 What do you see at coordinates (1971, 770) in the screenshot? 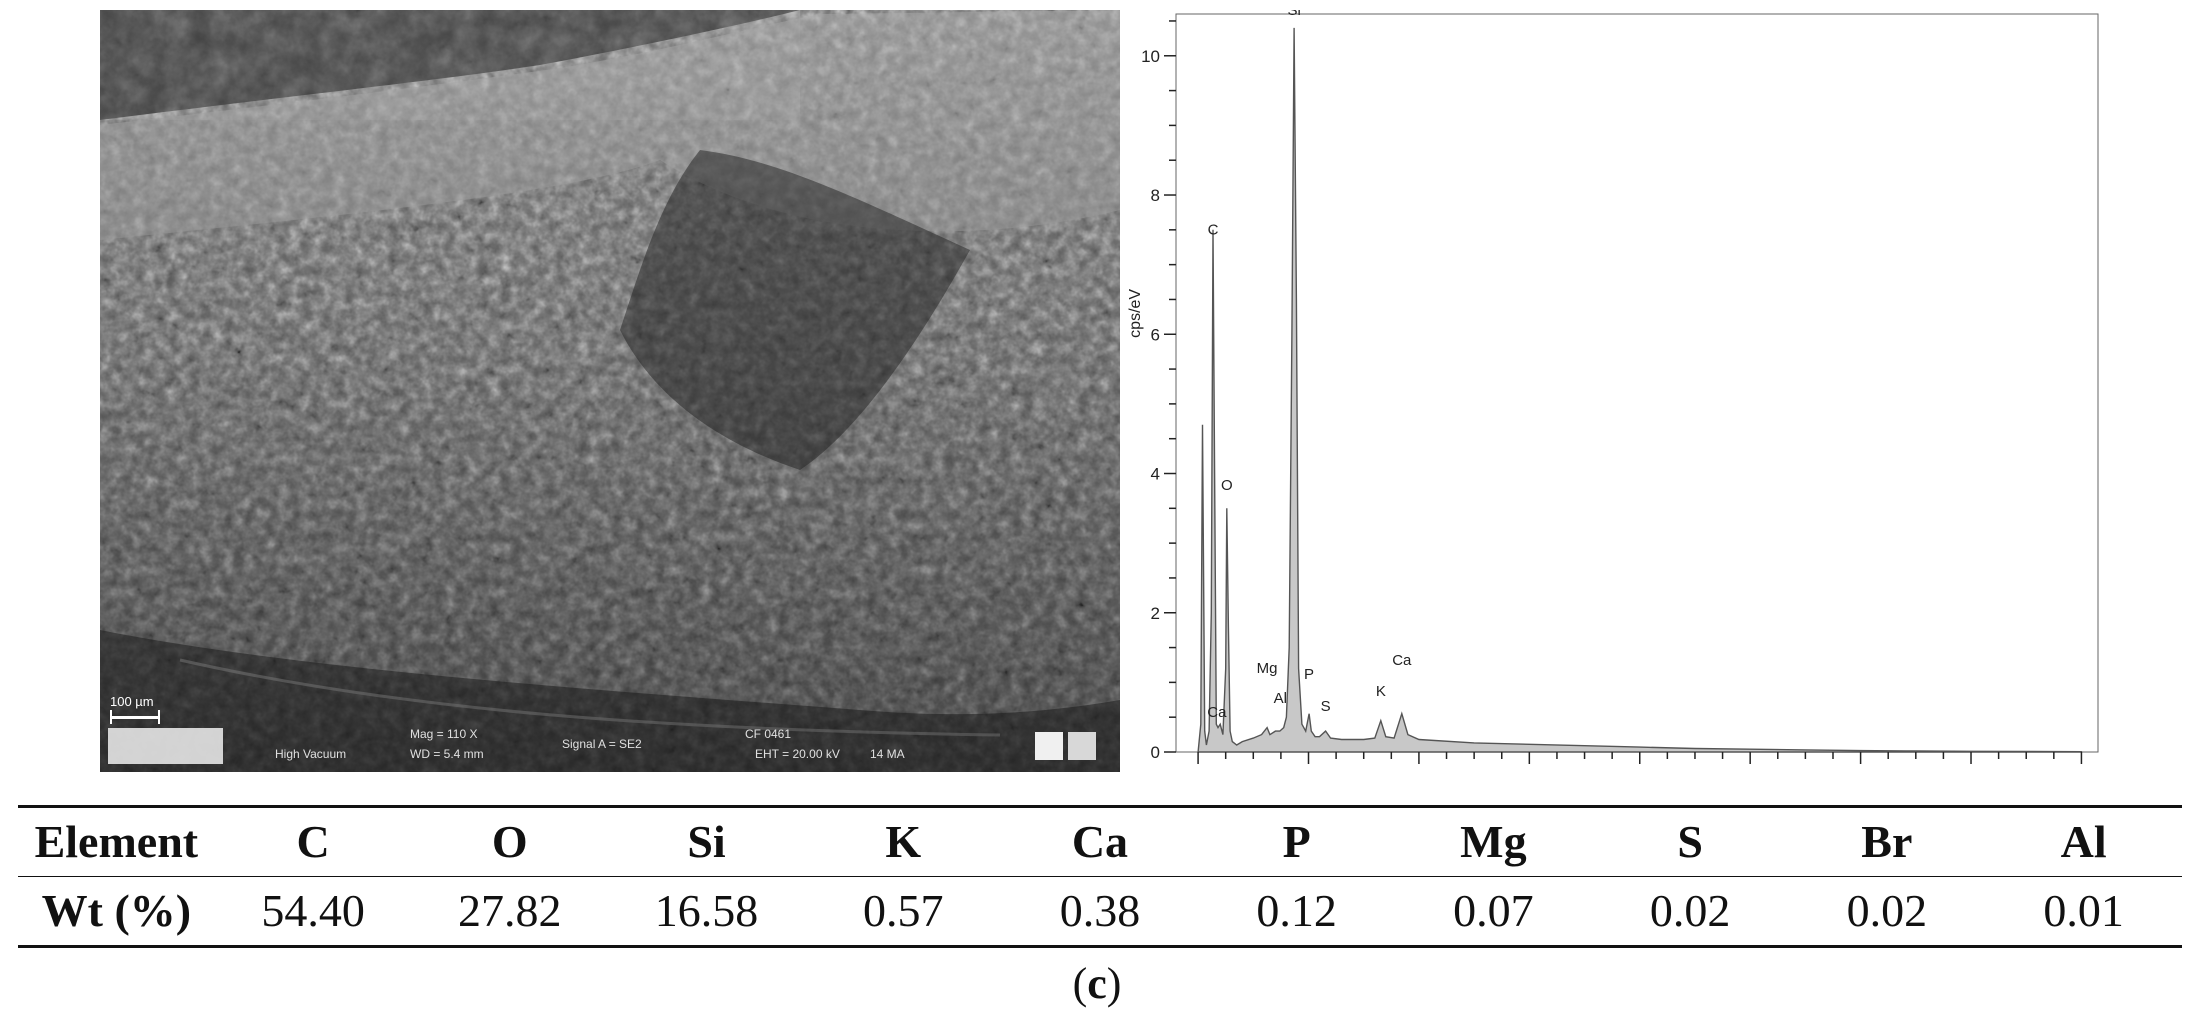
I see `x-tick-label: 14` at bounding box center [1971, 770].